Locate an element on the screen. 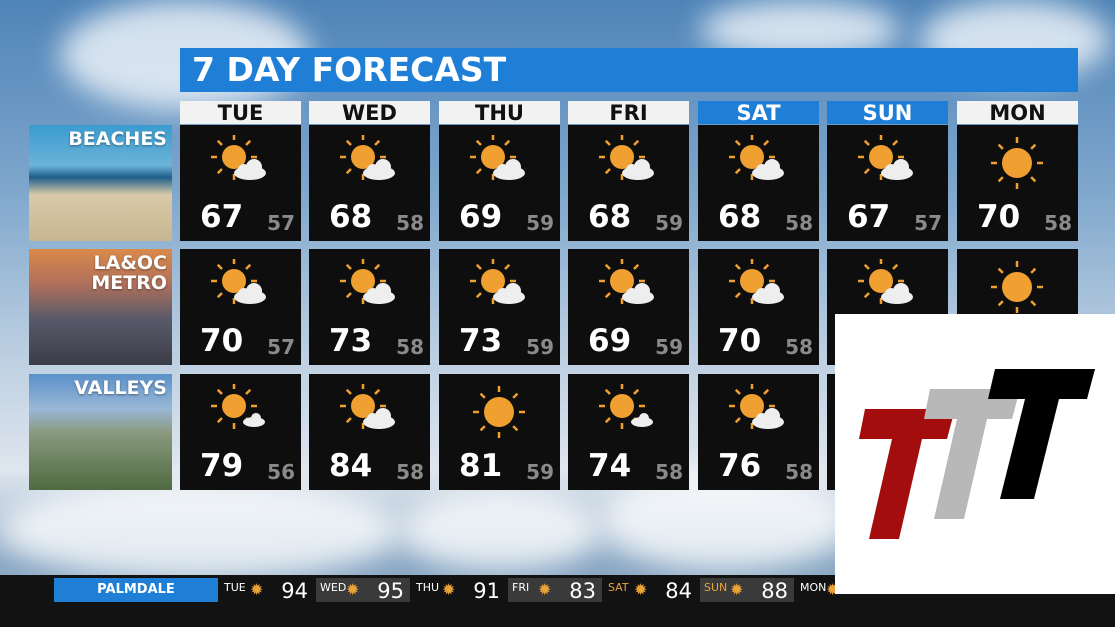 The width and height of the screenshot is (1115, 627). channel-logo is located at coordinates (975, 454).